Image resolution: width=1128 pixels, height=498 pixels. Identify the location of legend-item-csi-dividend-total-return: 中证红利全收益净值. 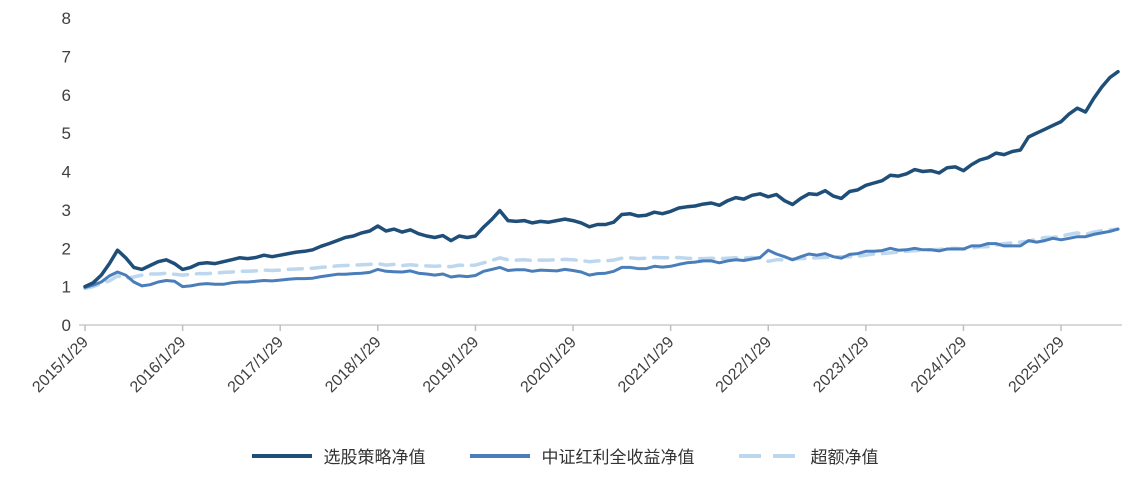
(581, 455).